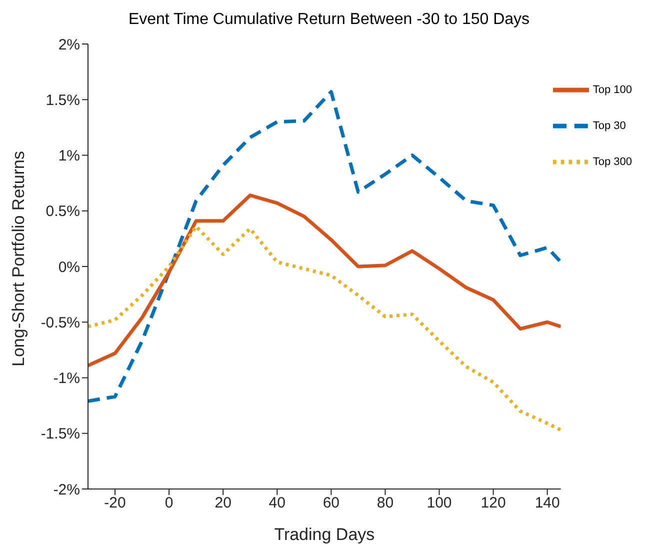 The width and height of the screenshot is (650, 554). I want to click on x-tick-label: 0, so click(169, 503).